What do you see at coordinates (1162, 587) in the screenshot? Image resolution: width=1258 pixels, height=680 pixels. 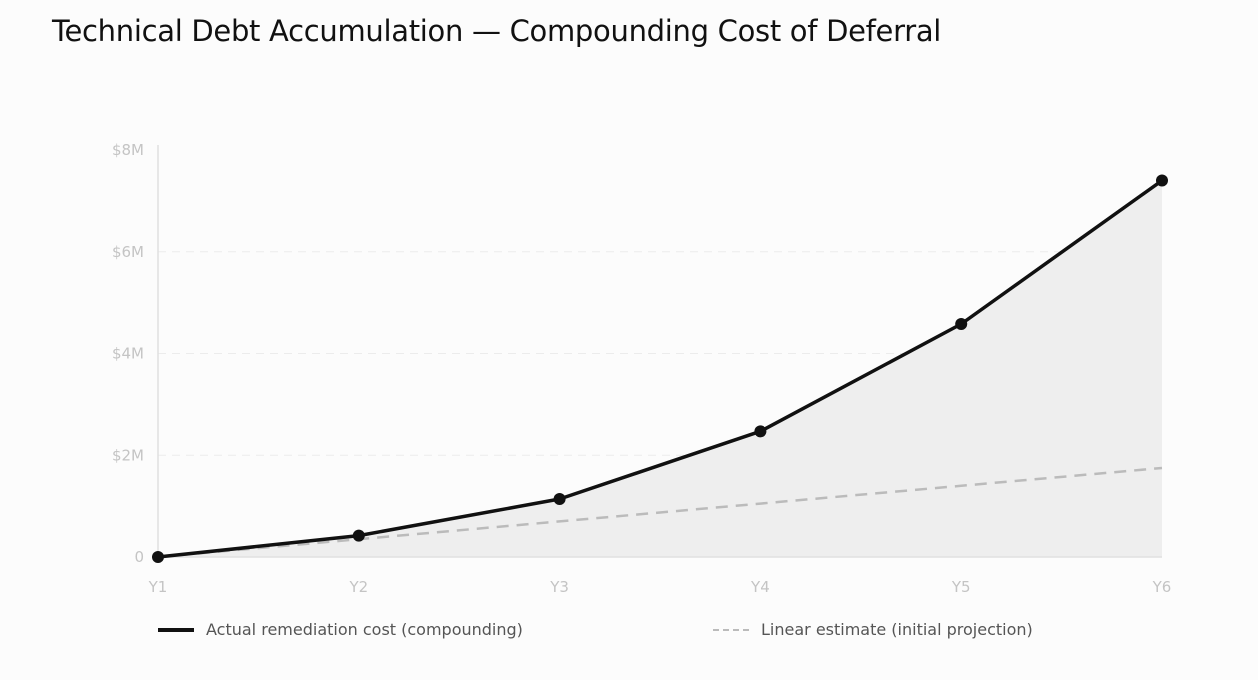 I see `x-tick-label: Y6` at bounding box center [1162, 587].